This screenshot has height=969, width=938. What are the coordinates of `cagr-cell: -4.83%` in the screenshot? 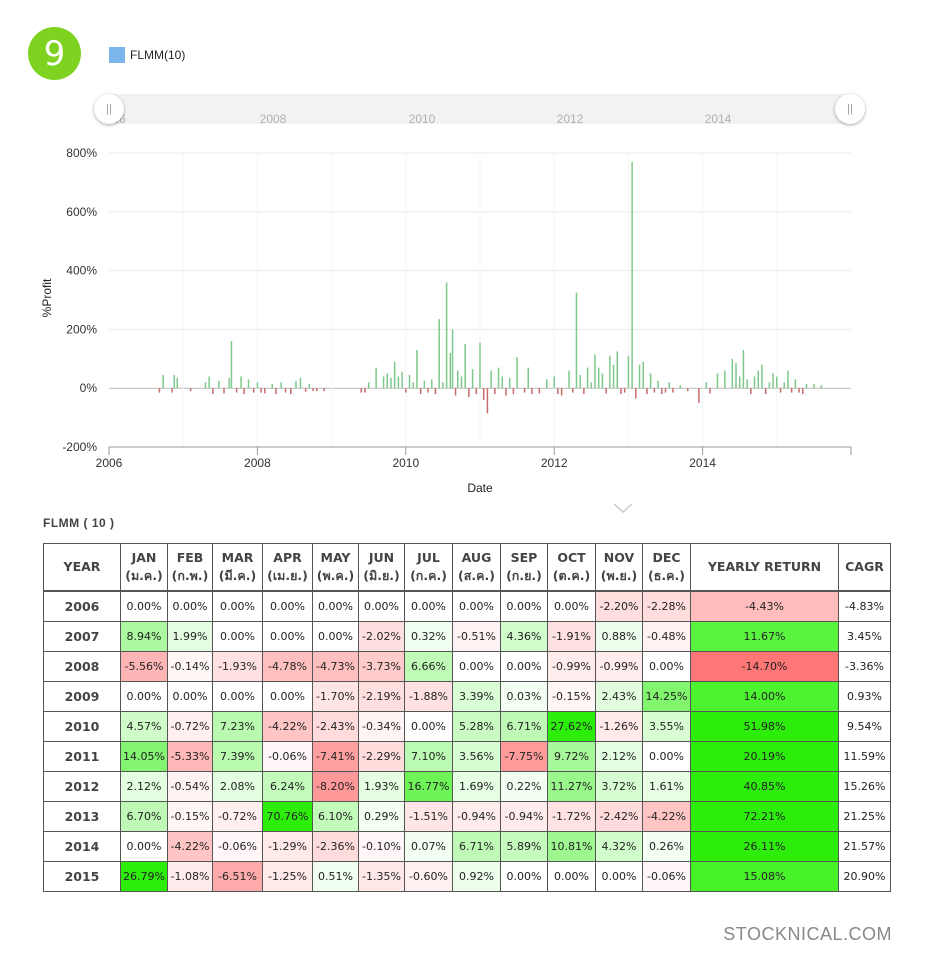 It's located at (864, 606).